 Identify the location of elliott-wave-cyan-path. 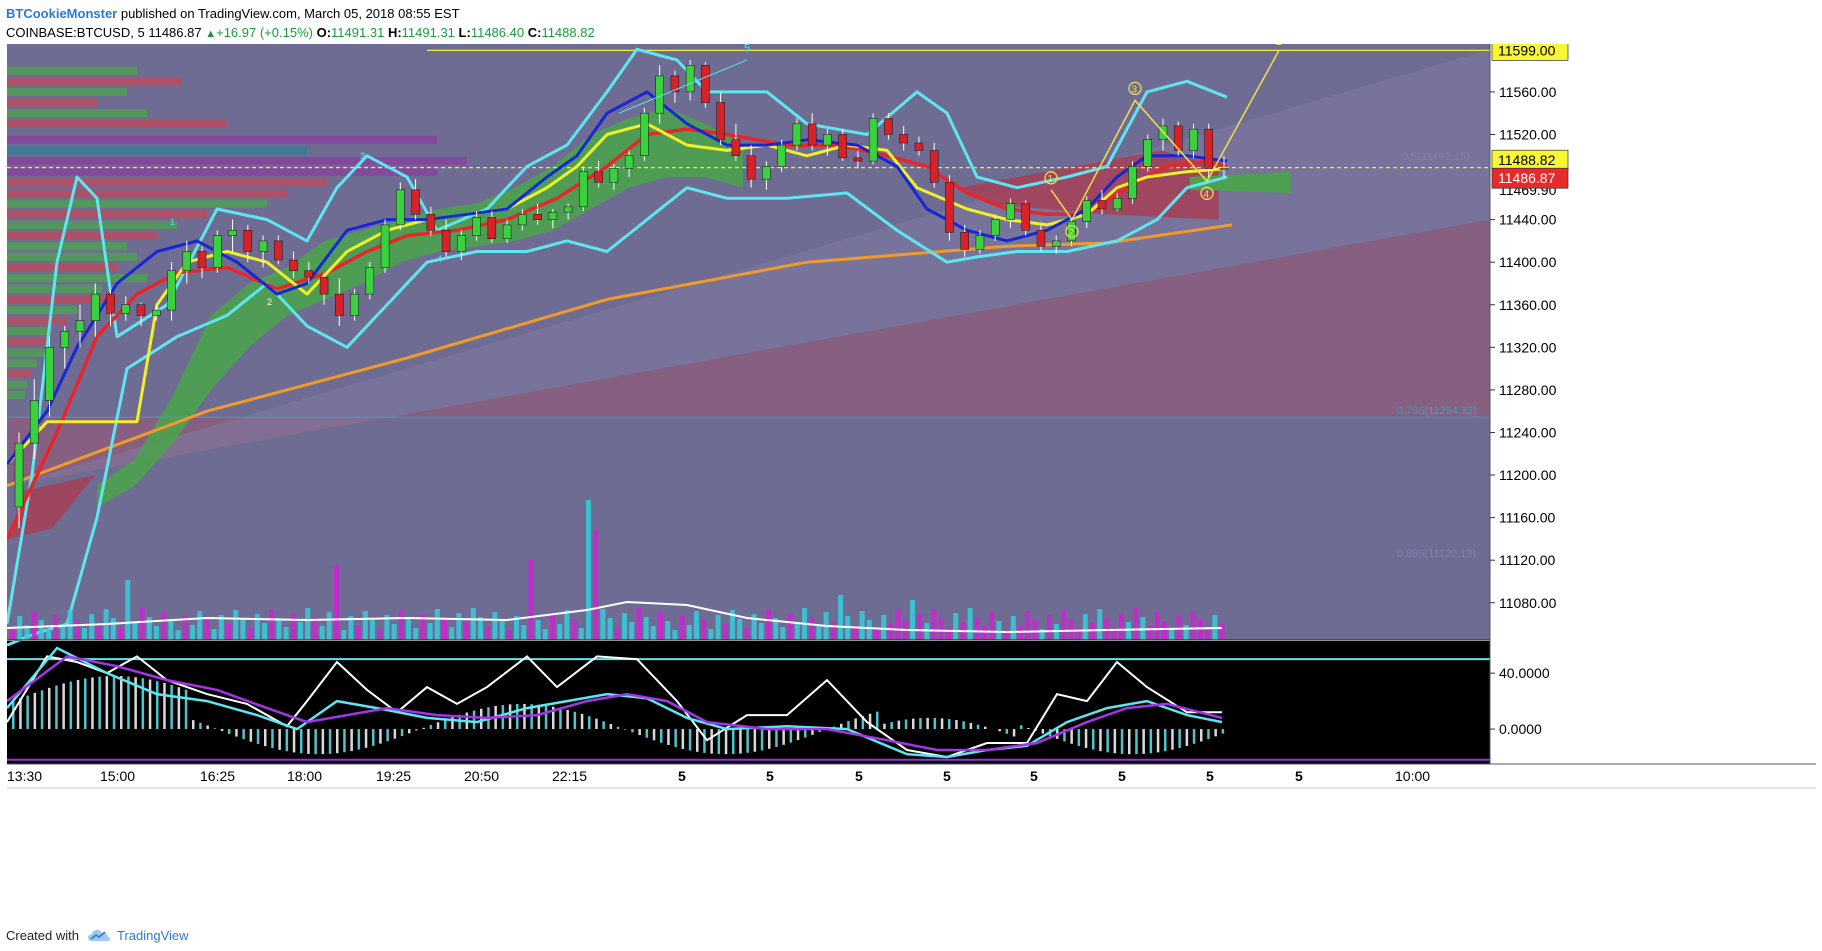
(683, 86).